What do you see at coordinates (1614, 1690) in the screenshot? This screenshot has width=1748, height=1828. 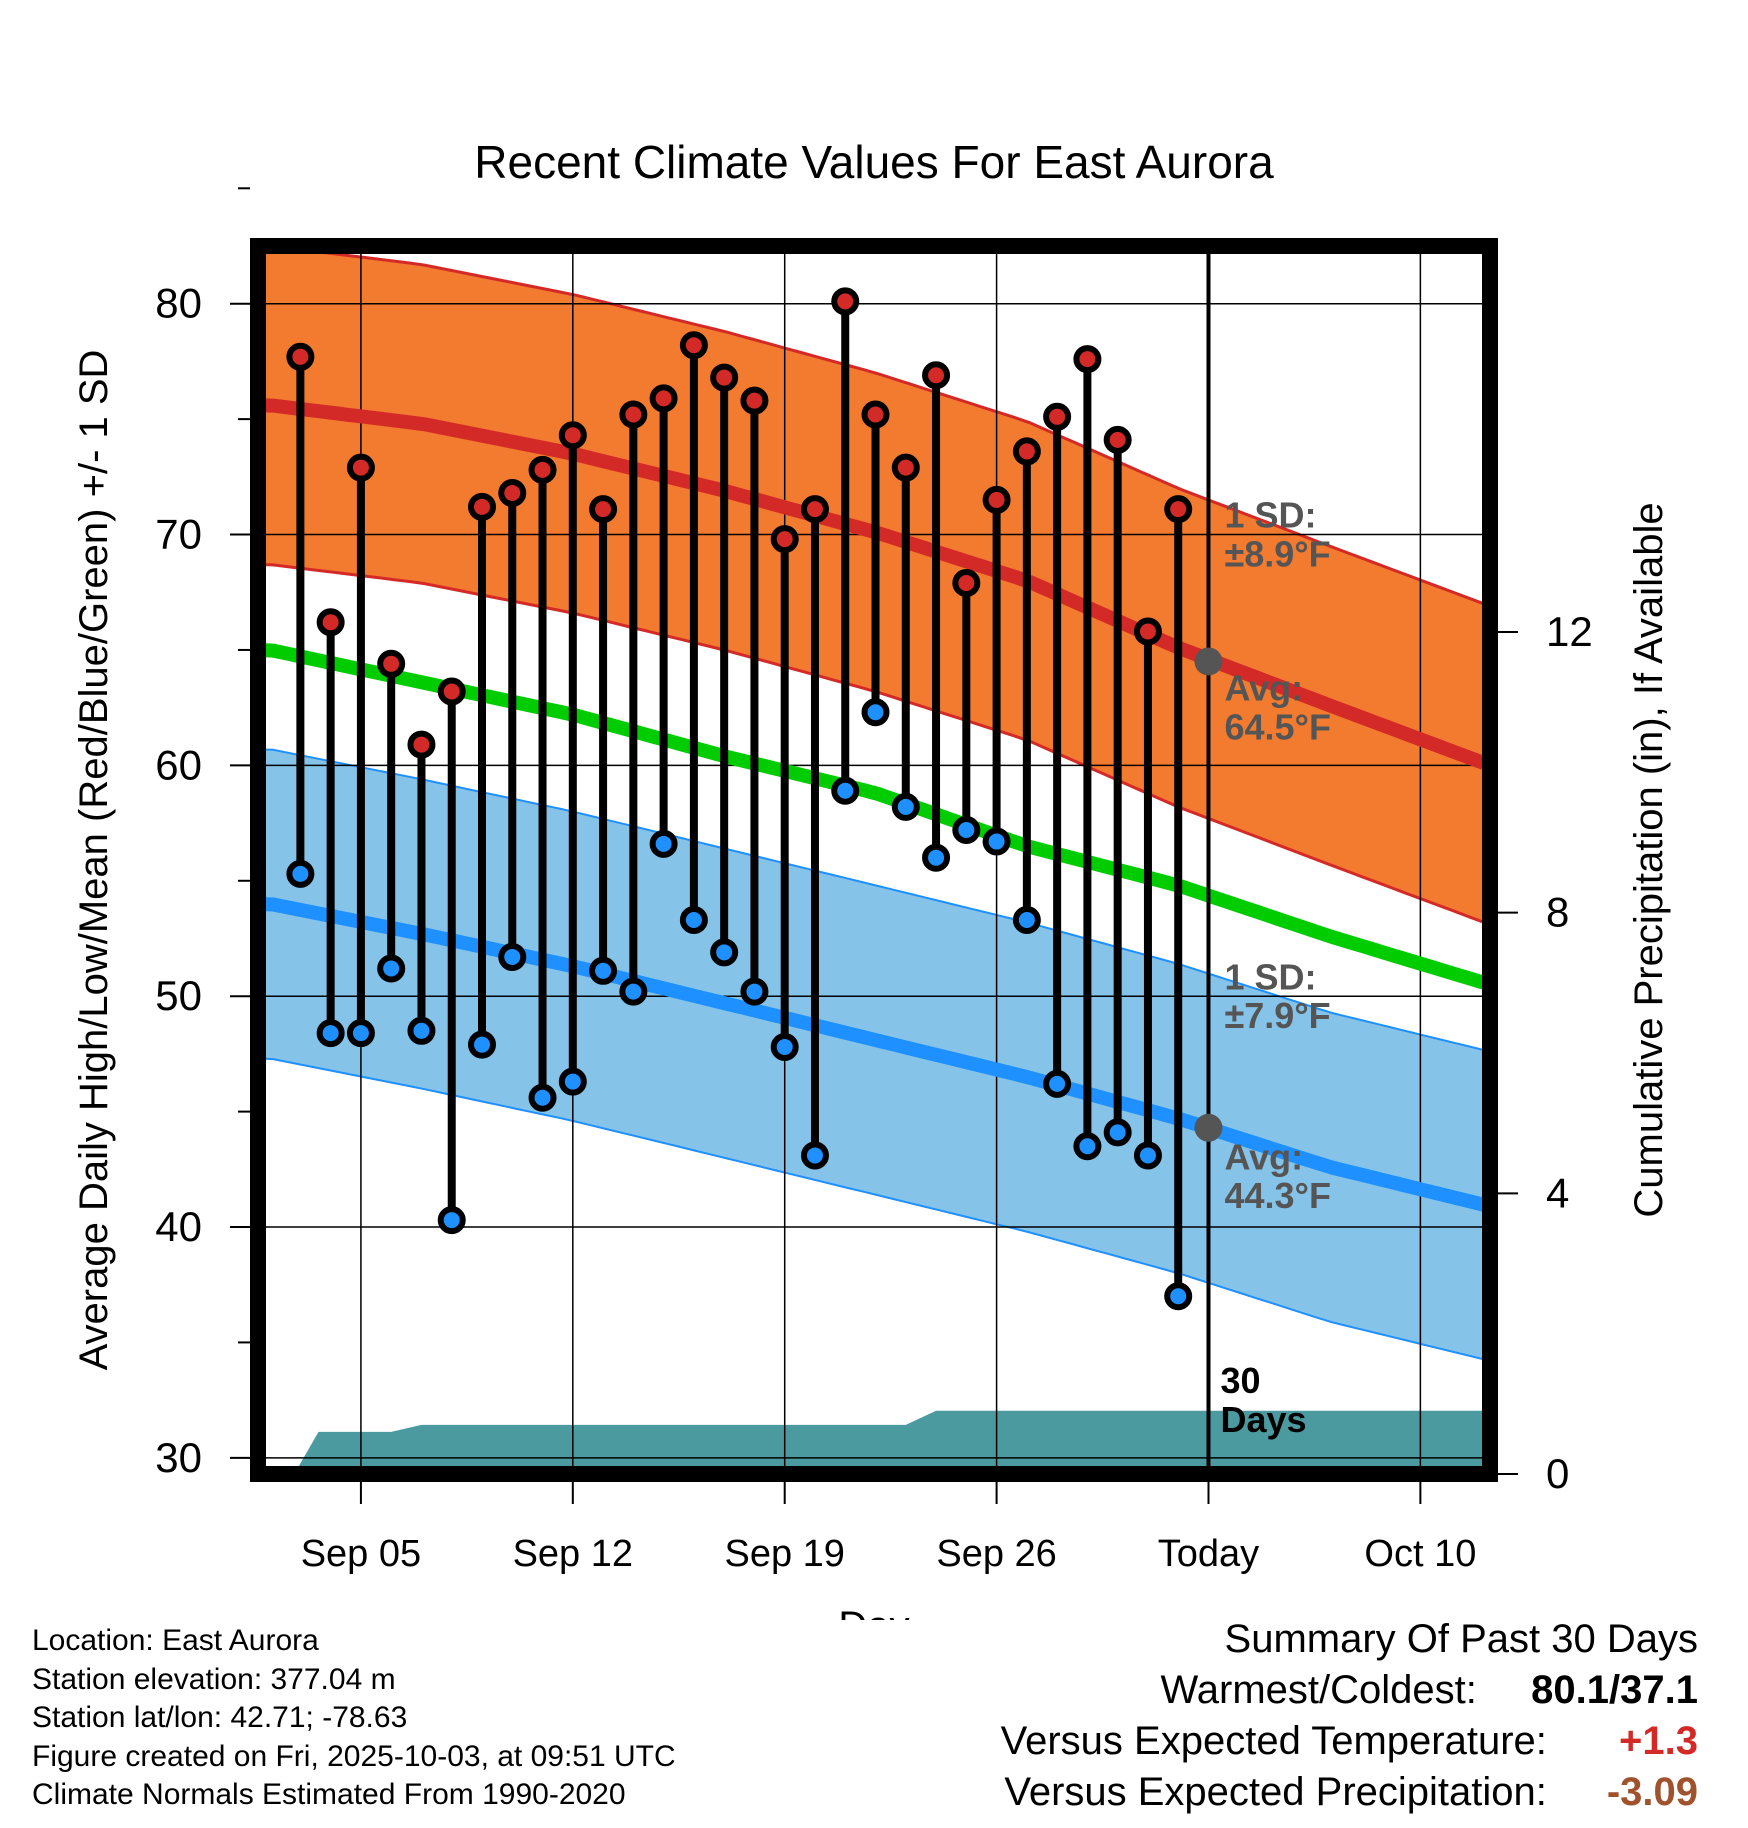 I see `warmest-coldest-value: 80.1/37.1` at bounding box center [1614, 1690].